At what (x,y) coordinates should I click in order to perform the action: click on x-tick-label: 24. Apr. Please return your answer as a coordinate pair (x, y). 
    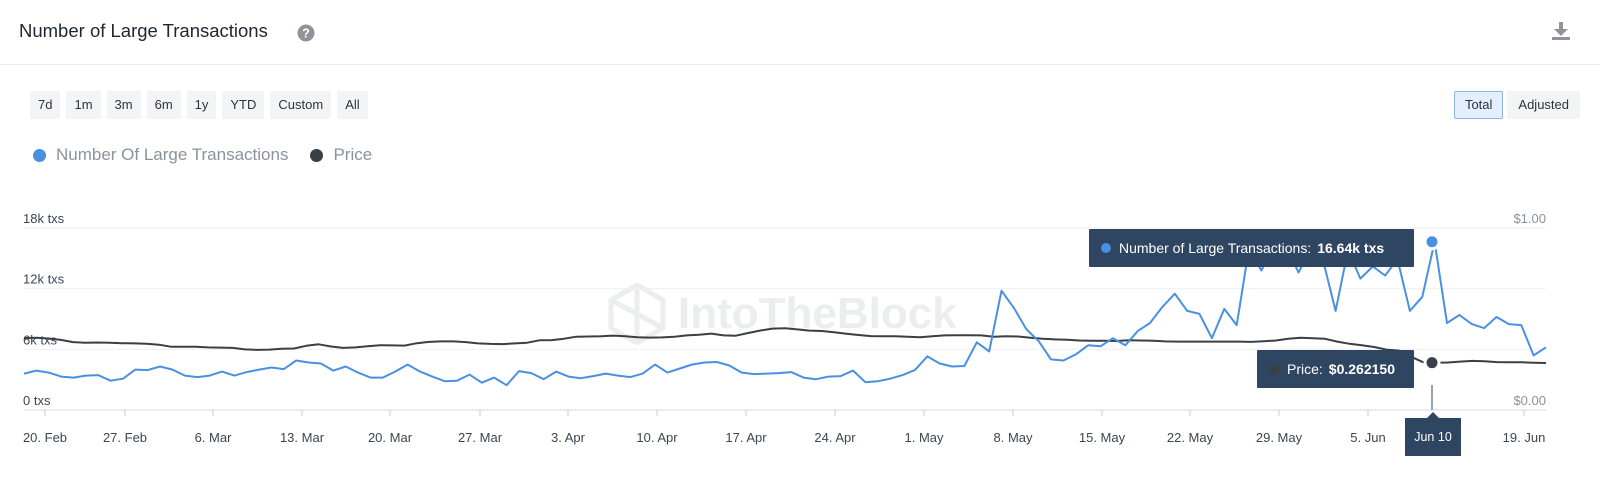
    Looking at the image, I should click on (835, 437).